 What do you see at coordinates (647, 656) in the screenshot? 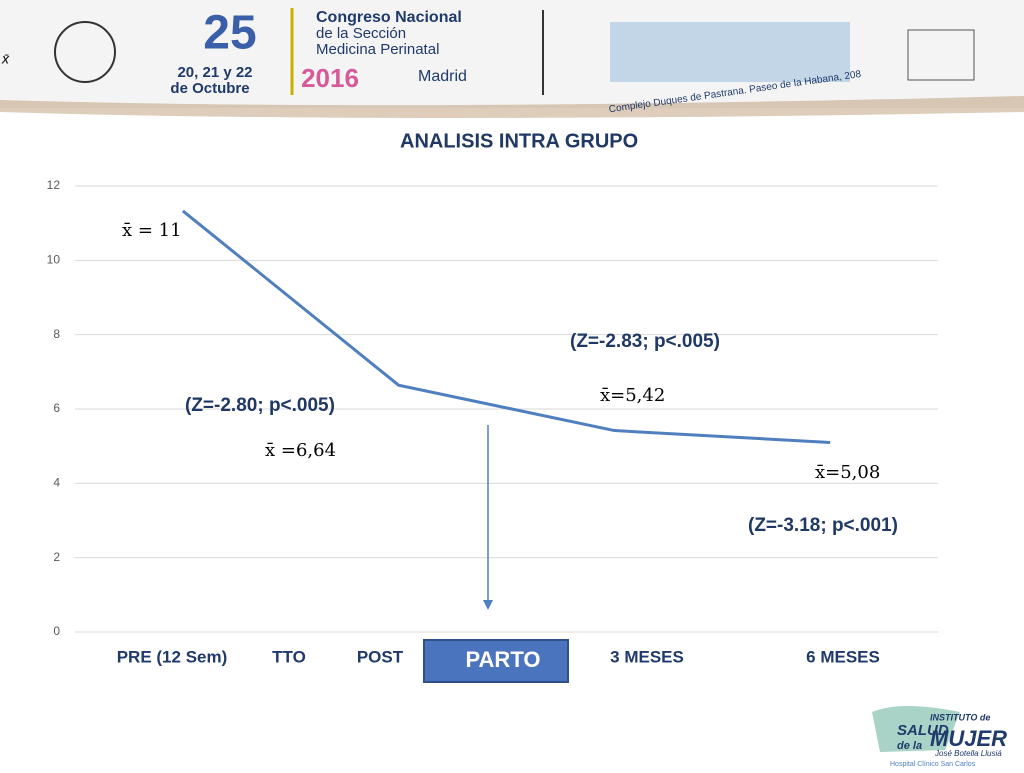
I see `x-tick-label: 3 MESES` at bounding box center [647, 656].